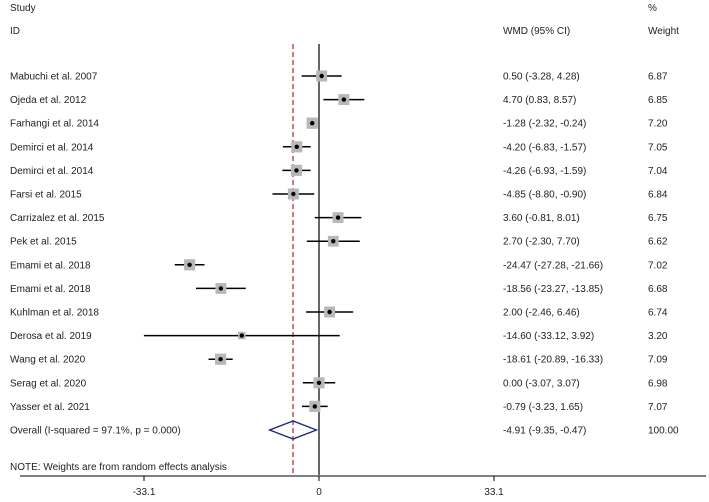 This screenshot has height=502, width=709. I want to click on study-weight: 3.20, so click(658, 336).